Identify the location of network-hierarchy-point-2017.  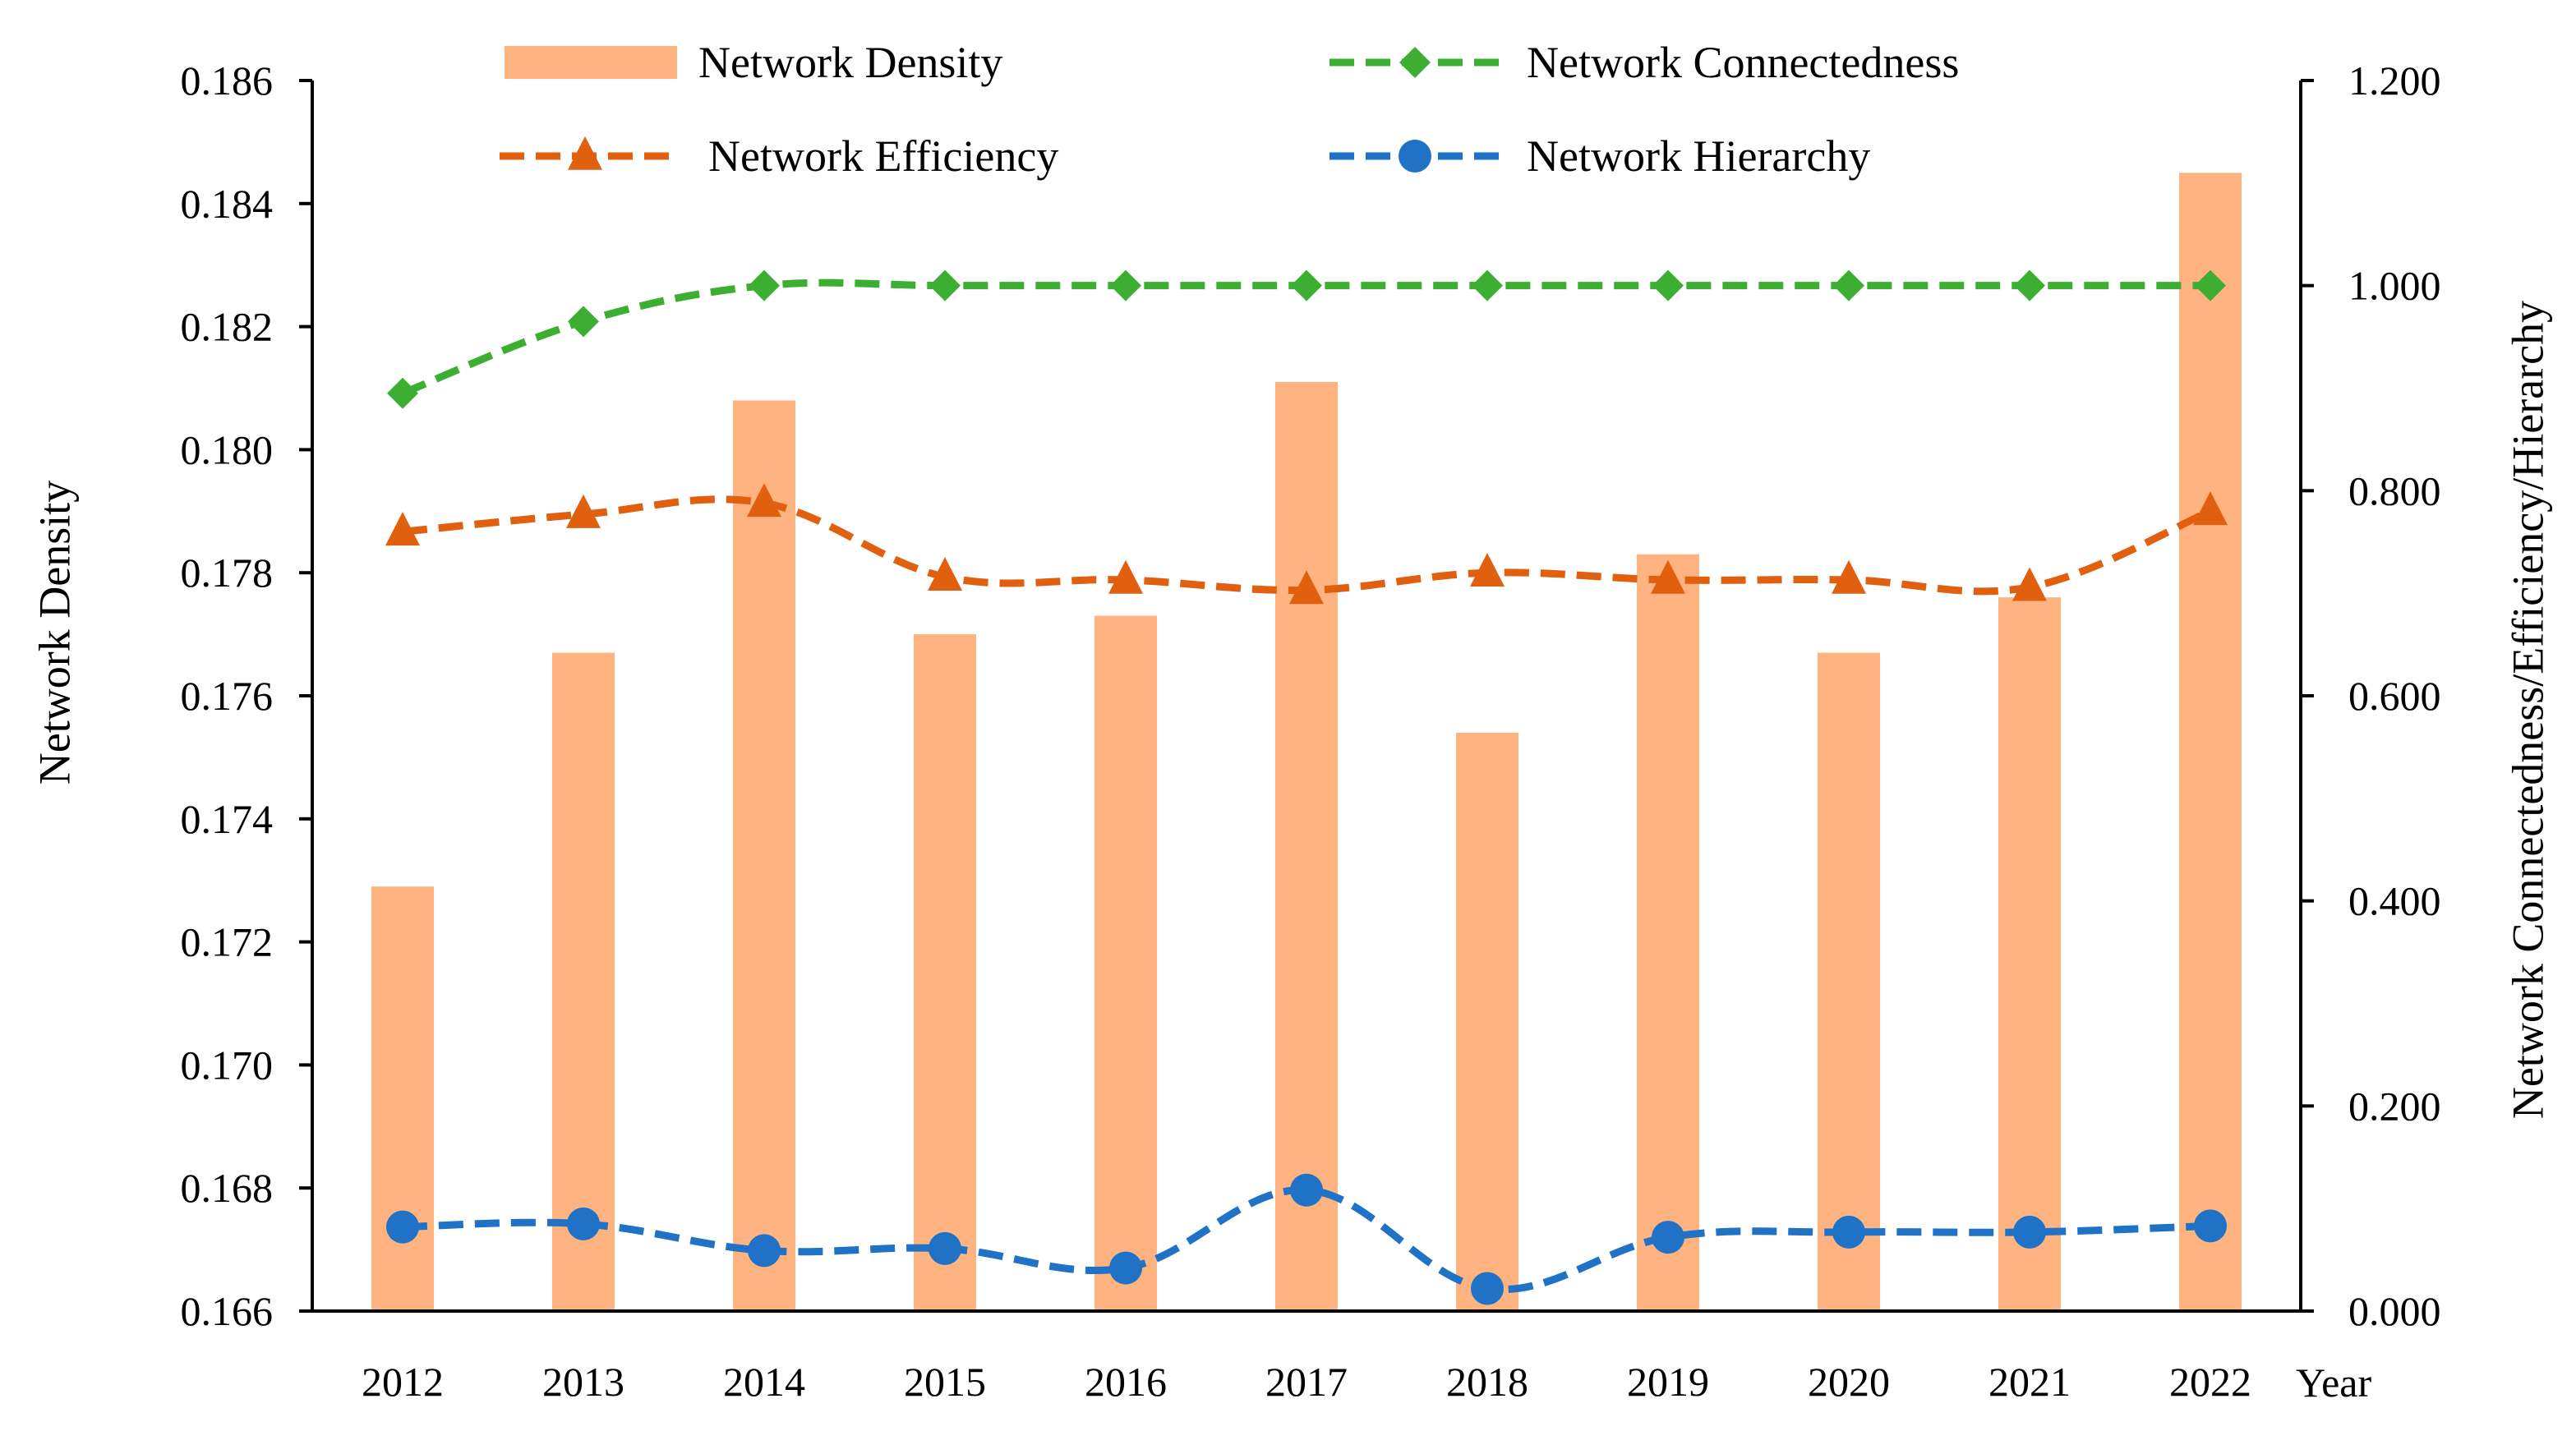
(1306, 1190).